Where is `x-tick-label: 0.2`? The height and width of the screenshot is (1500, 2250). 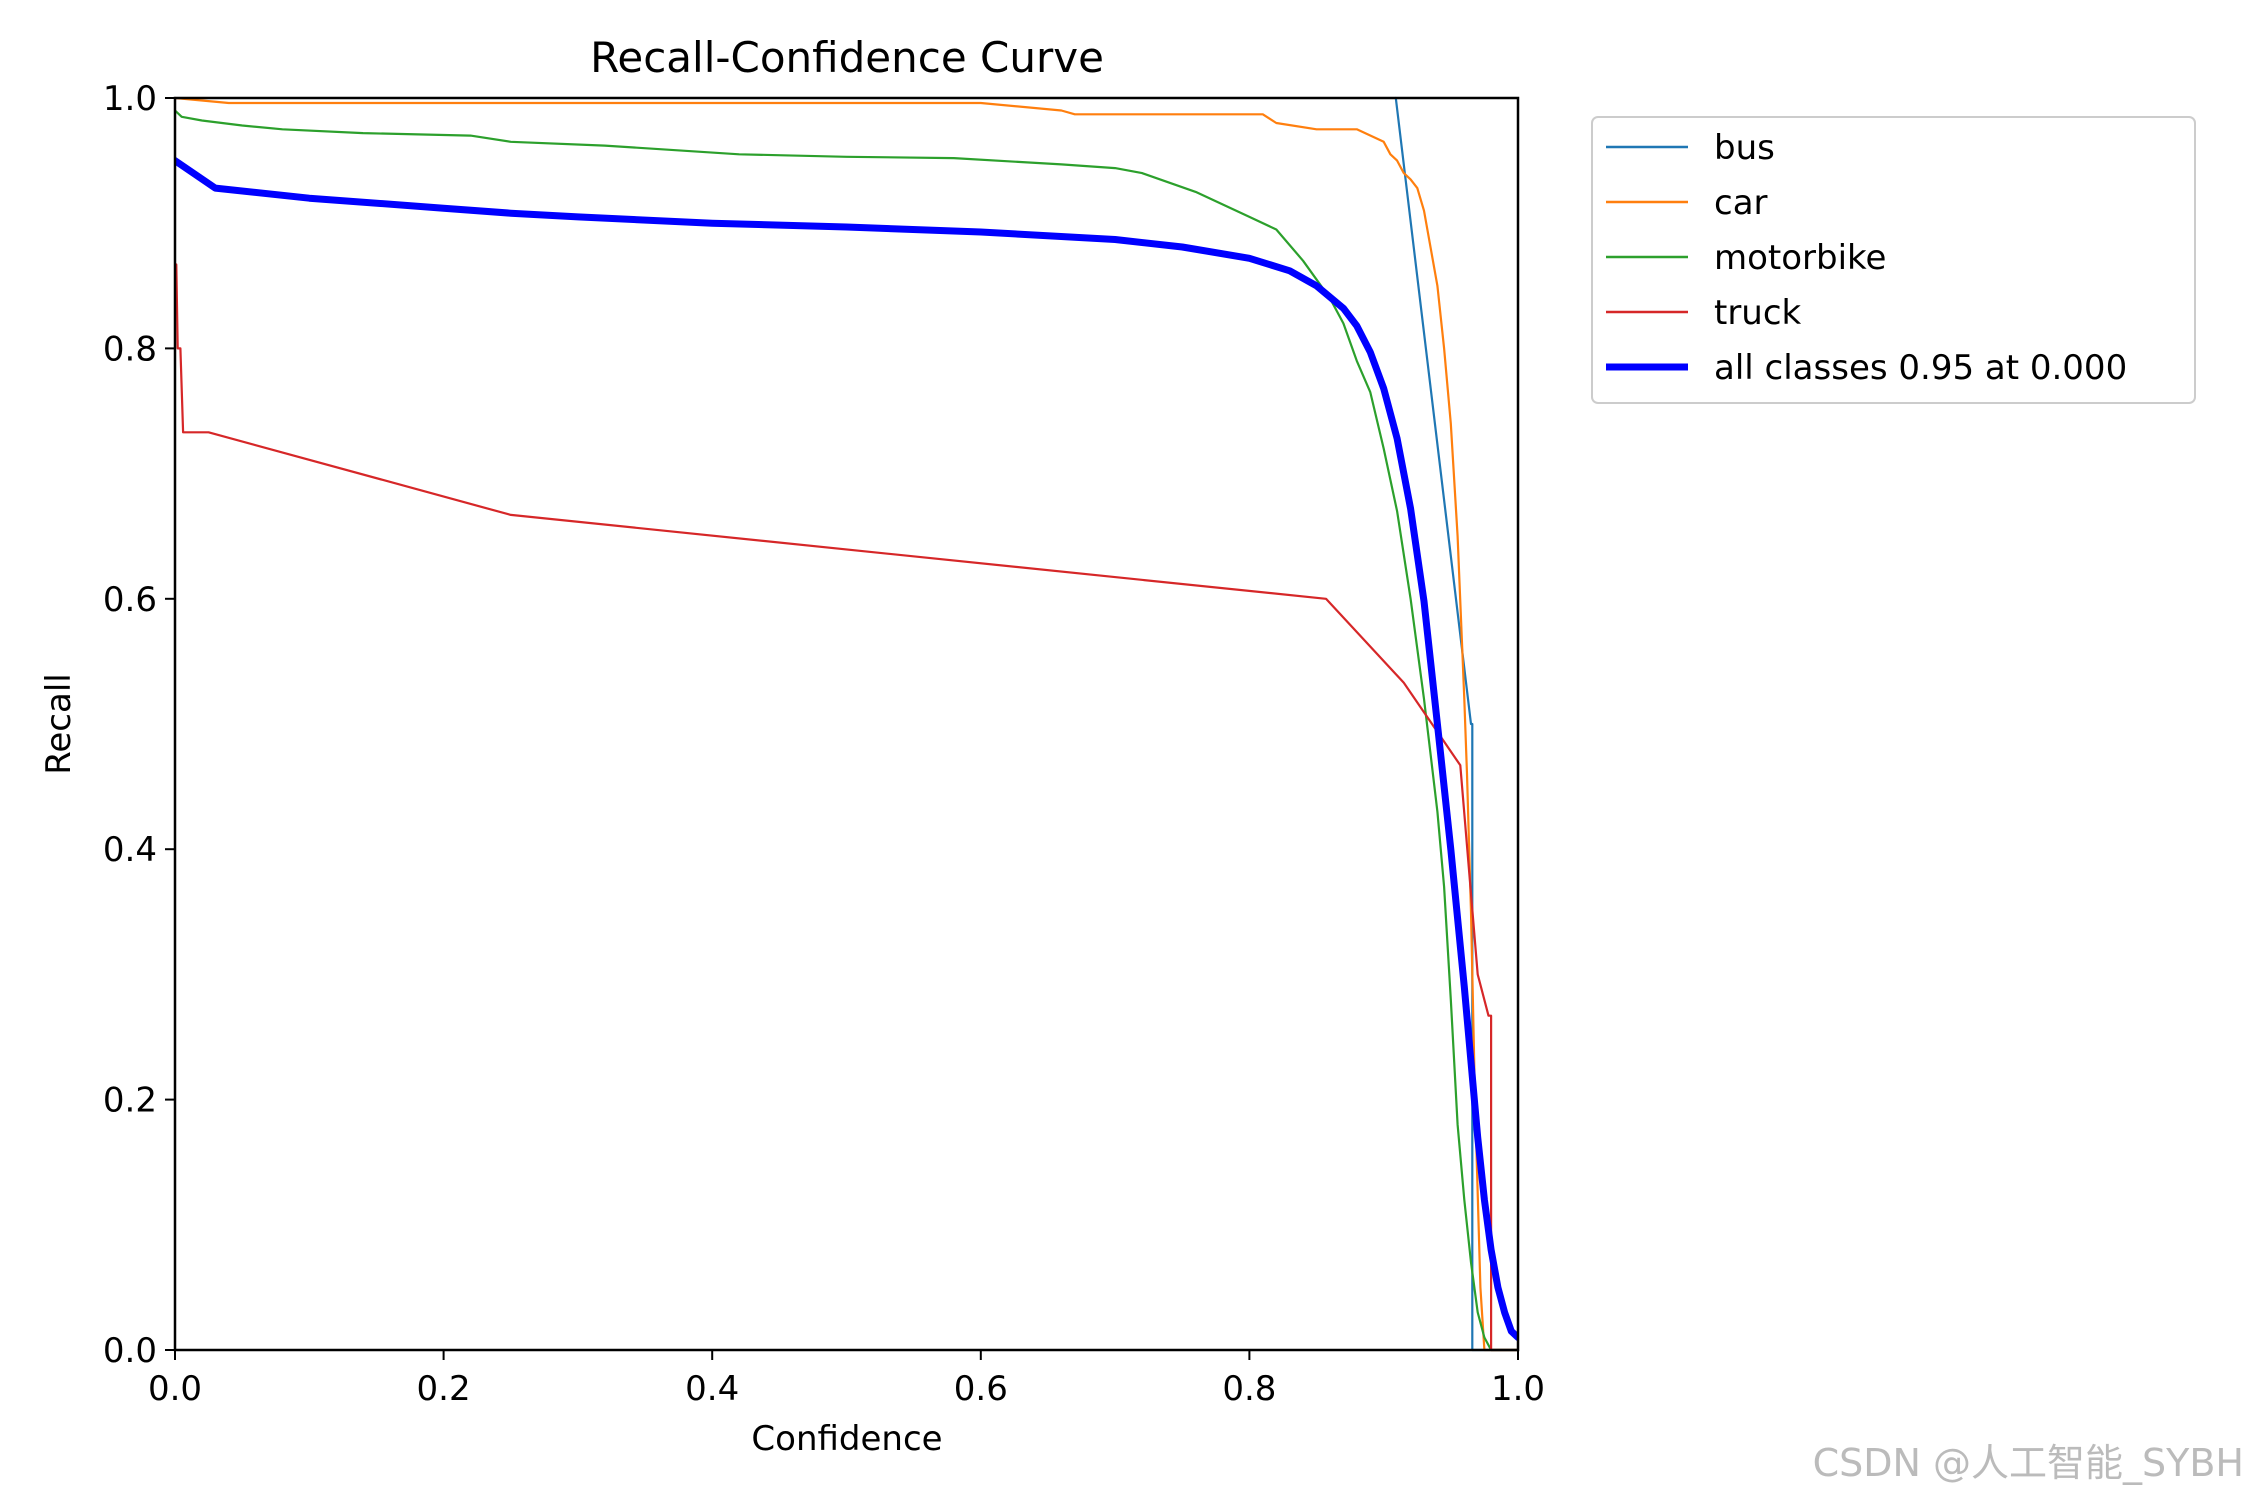
x-tick-label: 0.2 is located at coordinates (444, 1389).